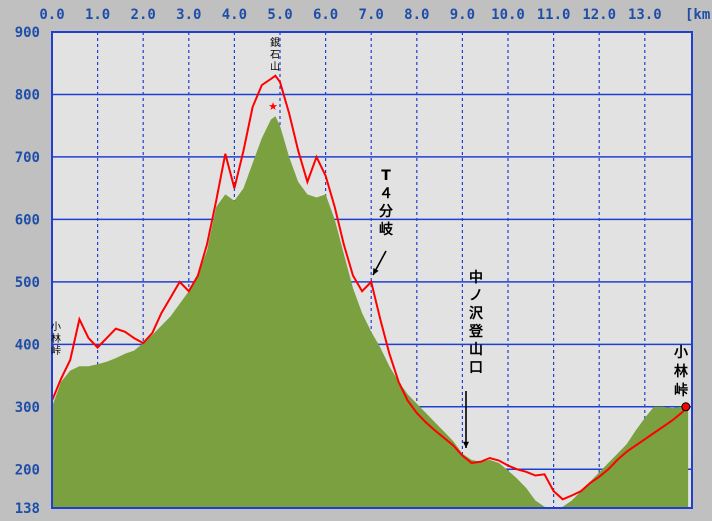  I want to click on x-tick-label: 3.0, so click(188, 15).